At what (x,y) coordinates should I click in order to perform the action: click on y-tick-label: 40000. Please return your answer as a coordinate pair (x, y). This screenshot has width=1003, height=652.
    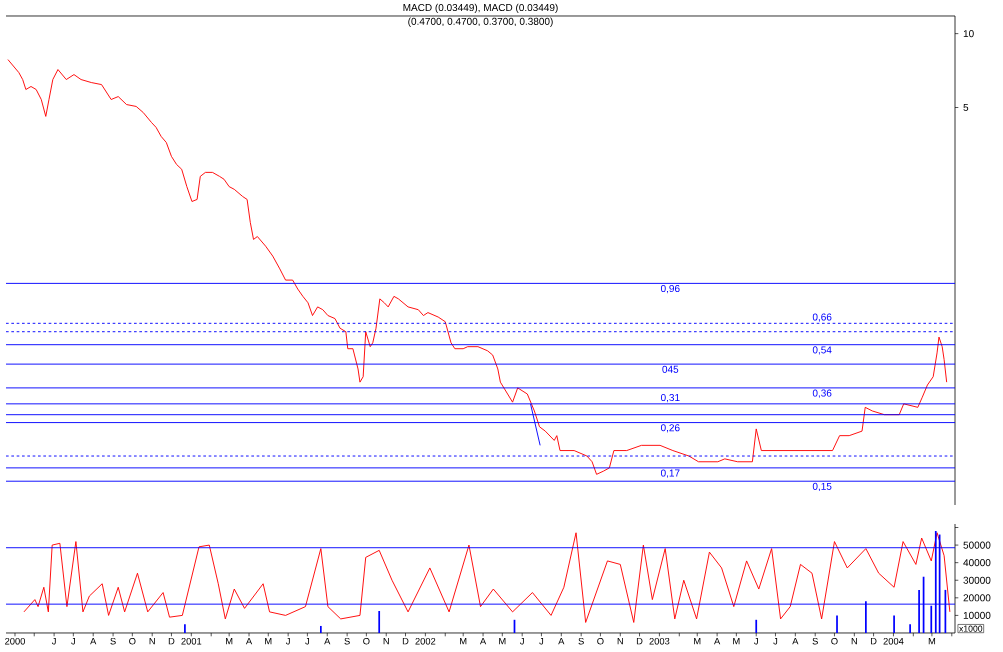
    Looking at the image, I should click on (977, 563).